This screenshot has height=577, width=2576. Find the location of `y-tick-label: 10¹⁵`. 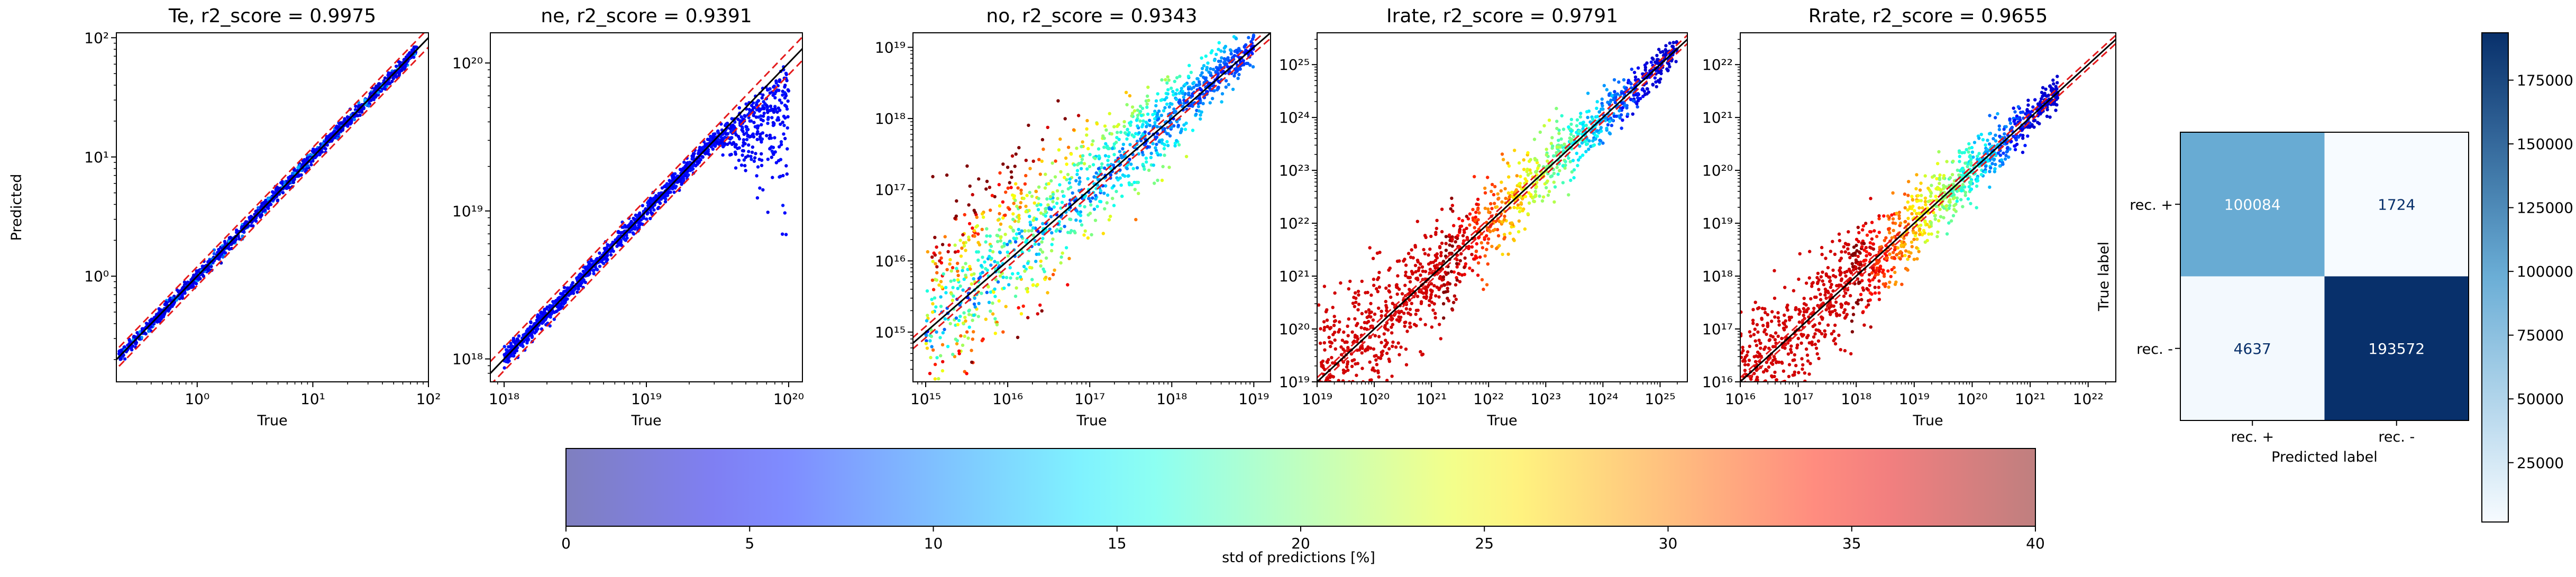

y-tick-label: 10¹⁵ is located at coordinates (891, 332).